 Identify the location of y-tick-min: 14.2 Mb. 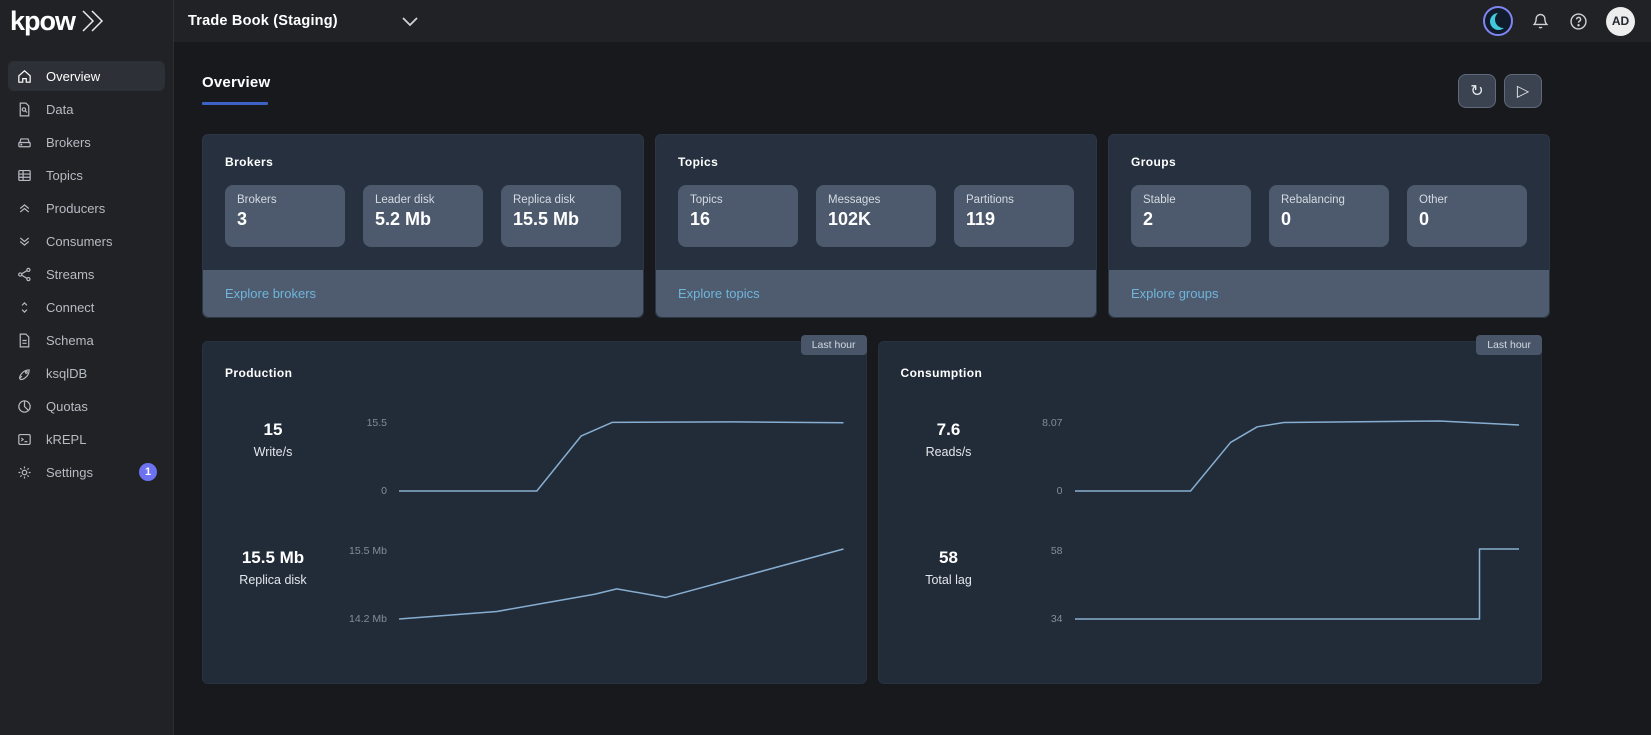
(368, 619).